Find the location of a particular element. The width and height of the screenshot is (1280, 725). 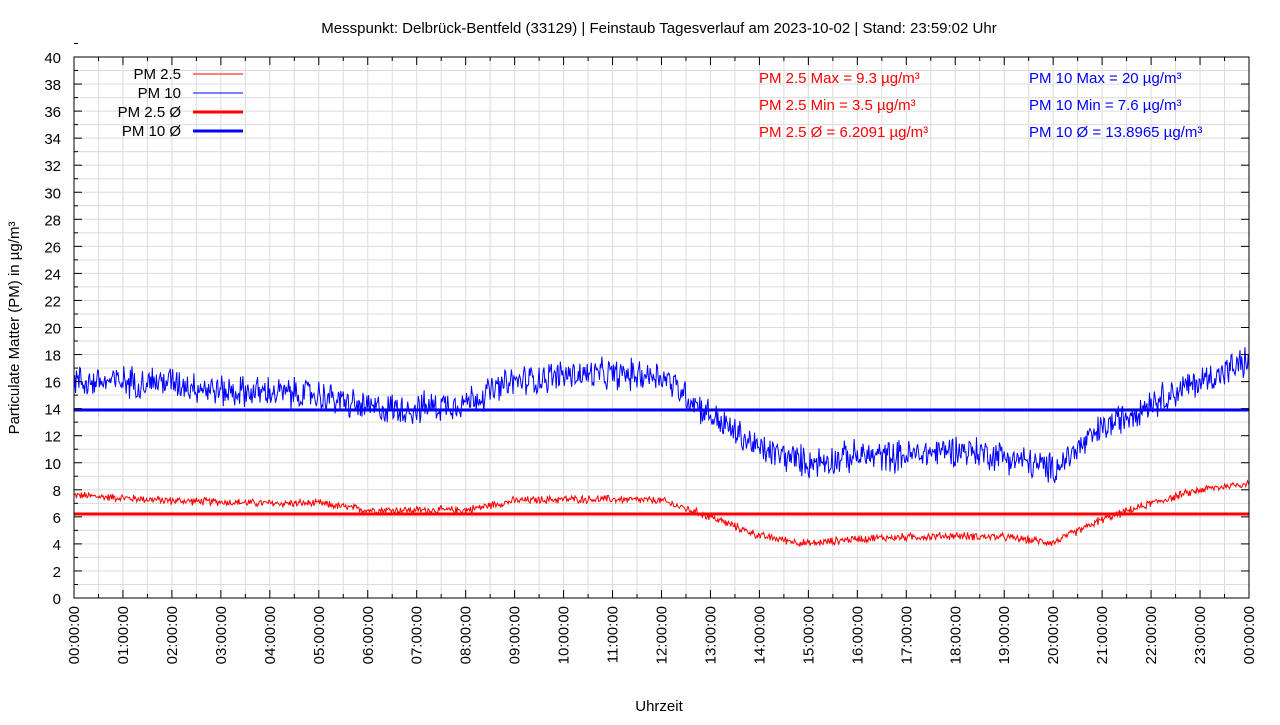

y-tick-label: 26 is located at coordinates (52, 247).